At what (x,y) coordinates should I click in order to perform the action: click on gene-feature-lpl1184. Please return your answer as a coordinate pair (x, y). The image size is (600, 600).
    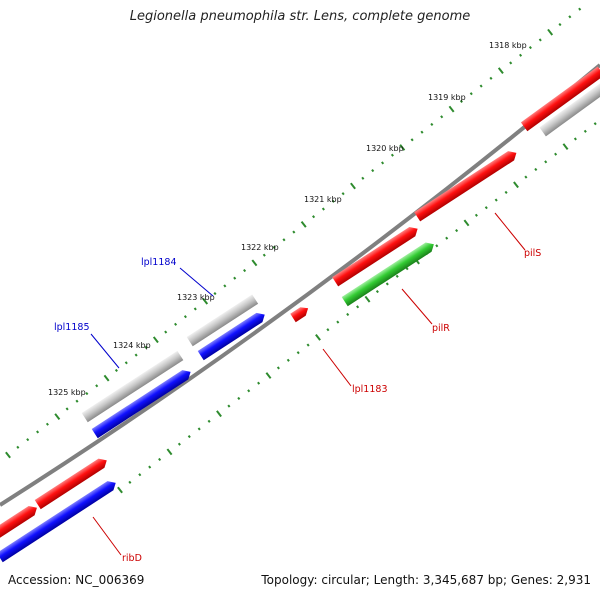
    Looking at the image, I should click on (222, 320).